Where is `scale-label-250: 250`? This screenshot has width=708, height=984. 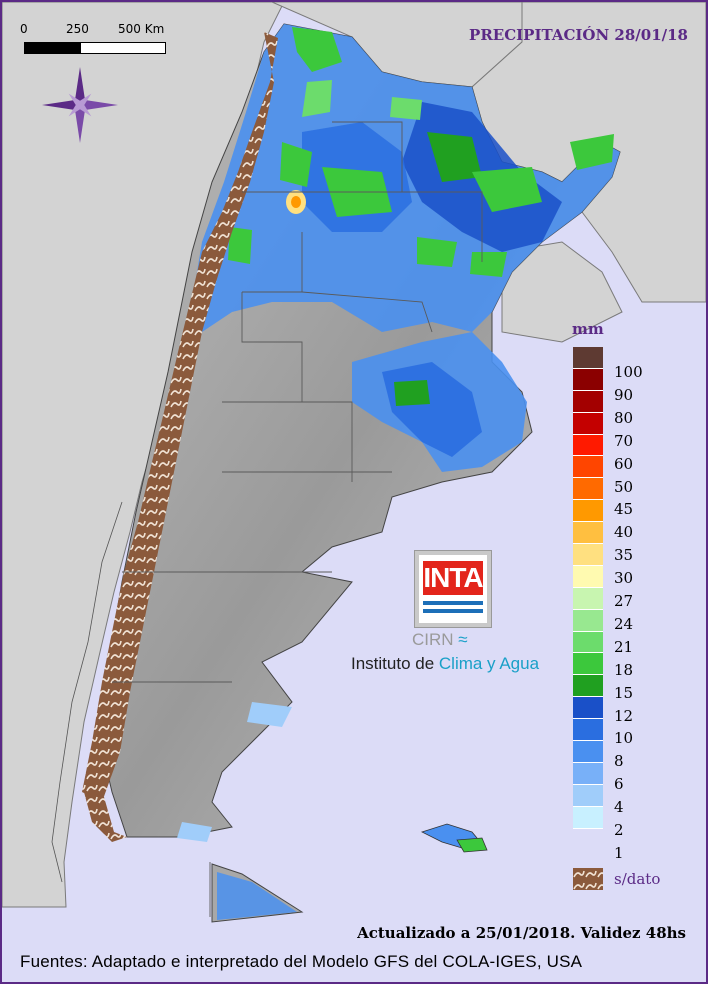
scale-label-250: 250 is located at coordinates (77, 29).